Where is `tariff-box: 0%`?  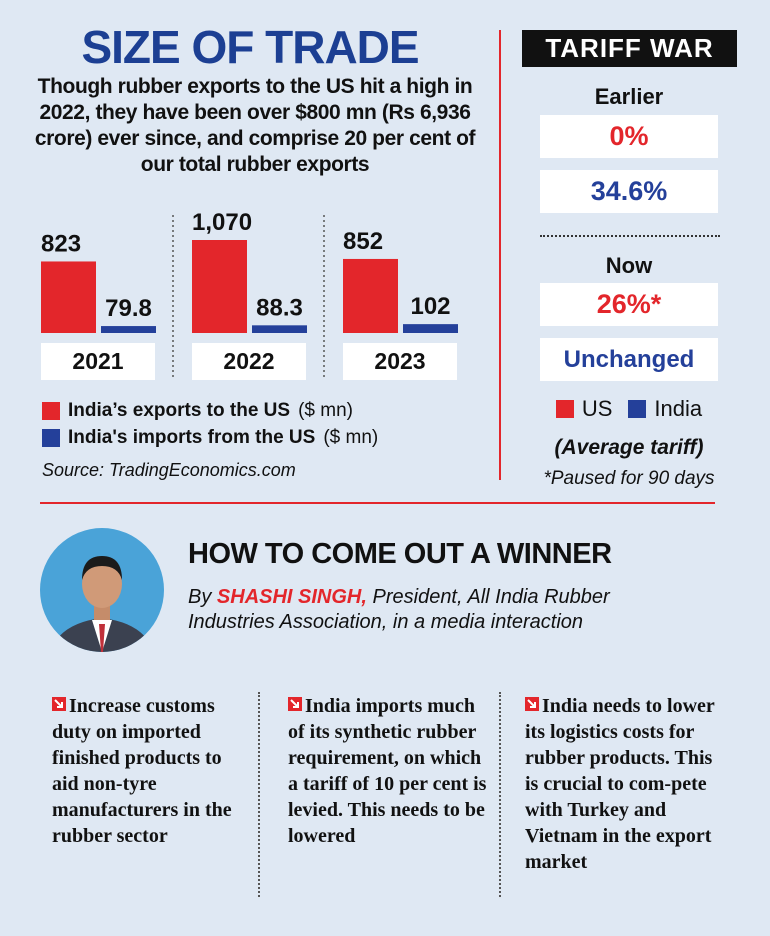 tariff-box: 0% is located at coordinates (629, 136).